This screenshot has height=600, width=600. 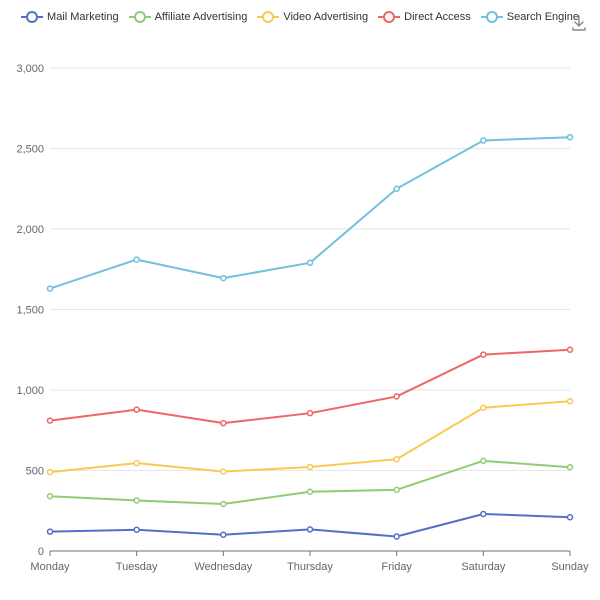 What do you see at coordinates (50, 567) in the screenshot?
I see `x-tick-label: Monday` at bounding box center [50, 567].